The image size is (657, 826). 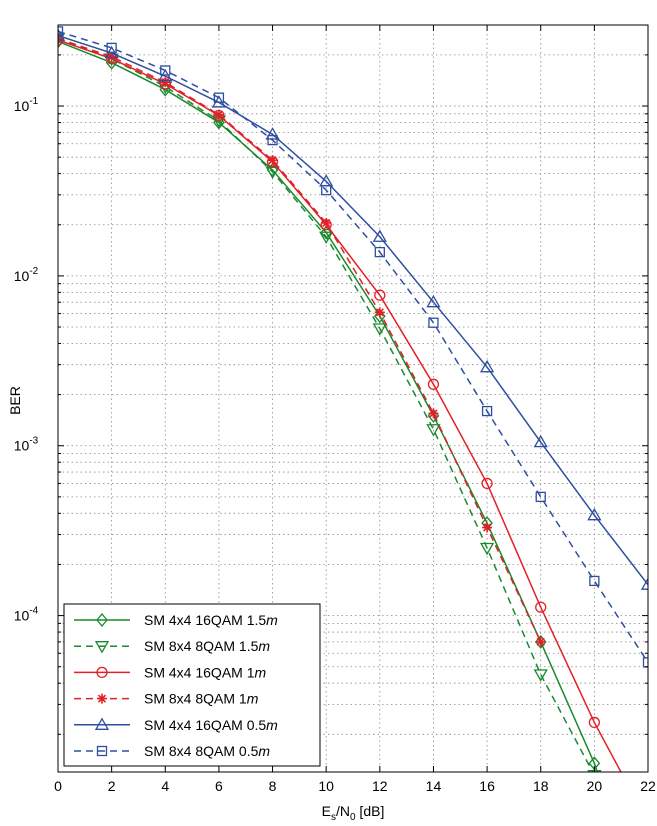 I want to click on x-tick-label: 0, so click(x=58, y=786).